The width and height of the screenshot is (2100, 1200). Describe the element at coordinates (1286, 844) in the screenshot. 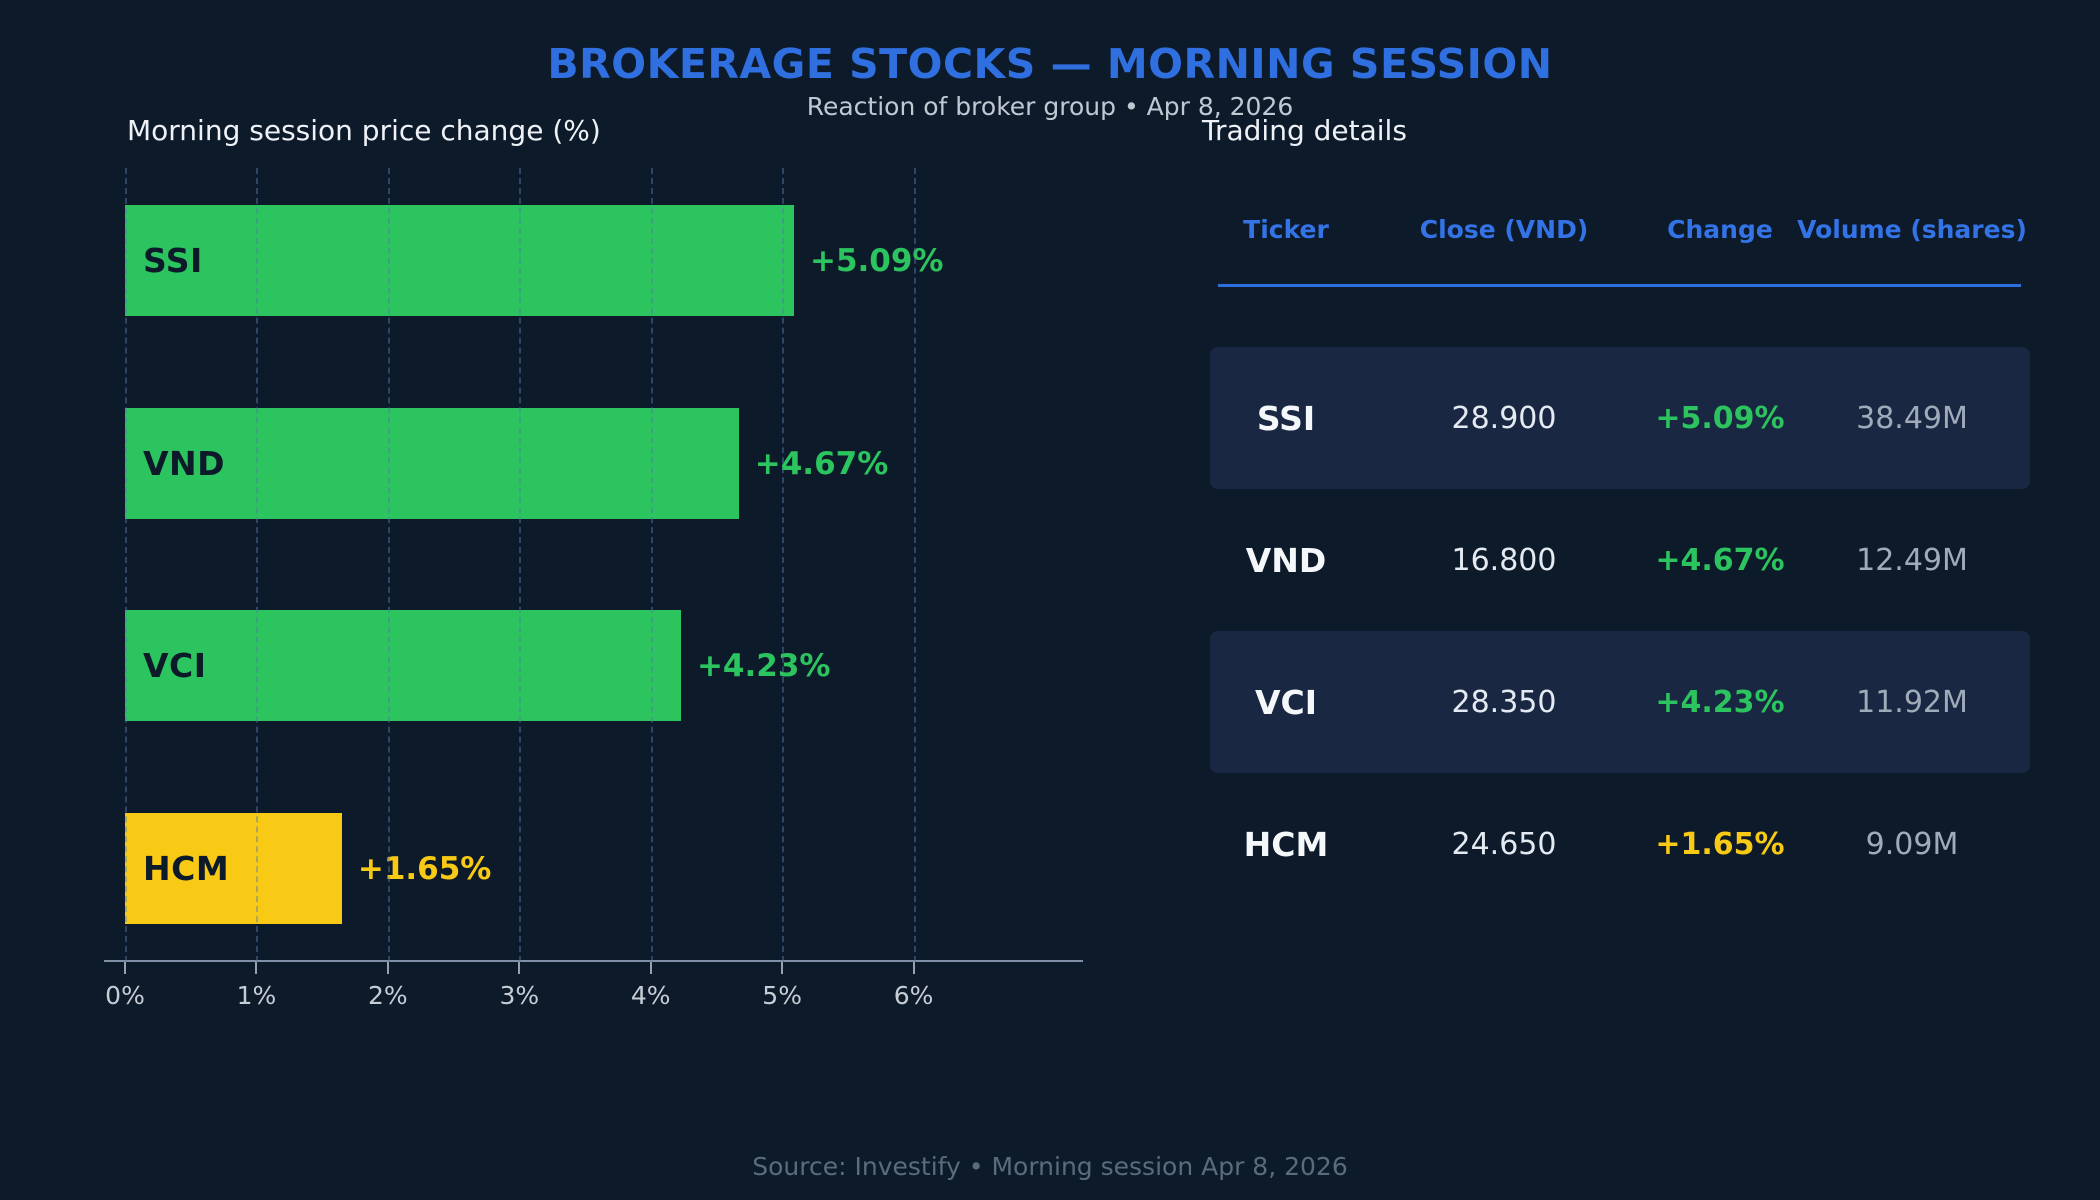

I see `cell-ticker: HCM` at that location.